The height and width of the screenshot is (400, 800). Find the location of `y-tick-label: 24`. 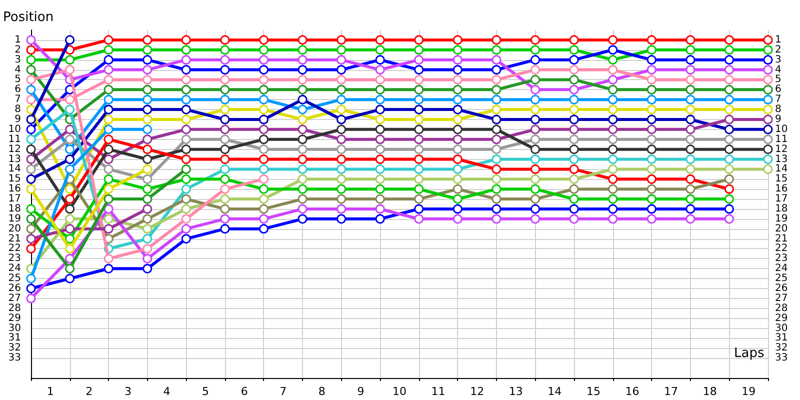

y-tick-label: 24 is located at coordinates (14, 268).